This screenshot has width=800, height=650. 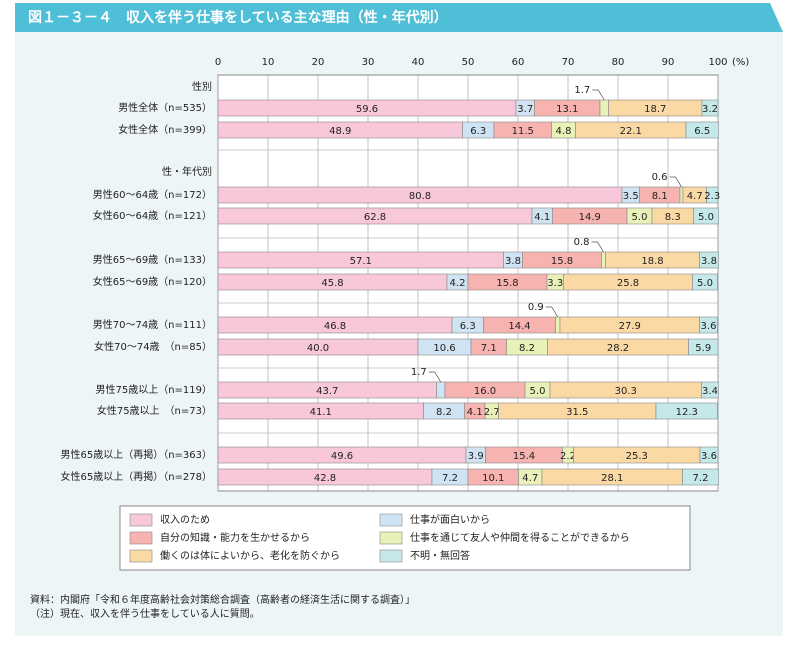 What do you see at coordinates (590, 217) in the screenshot?
I see `value-label: 14.9` at bounding box center [590, 217].